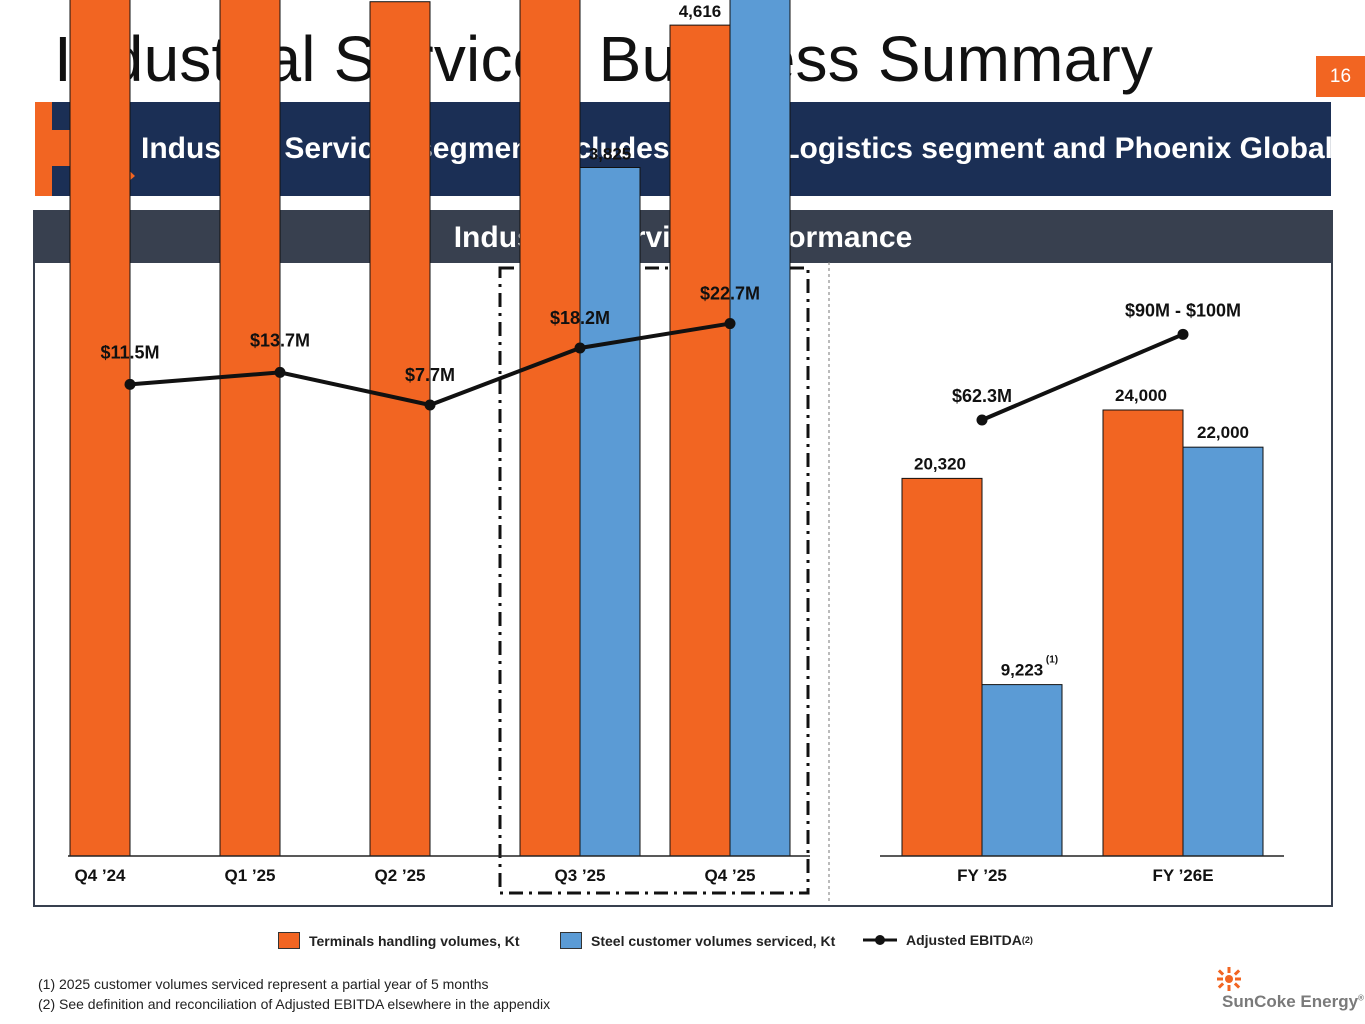 This screenshot has width=1365, height=1024. I want to click on page-number: 16, so click(1340, 76).